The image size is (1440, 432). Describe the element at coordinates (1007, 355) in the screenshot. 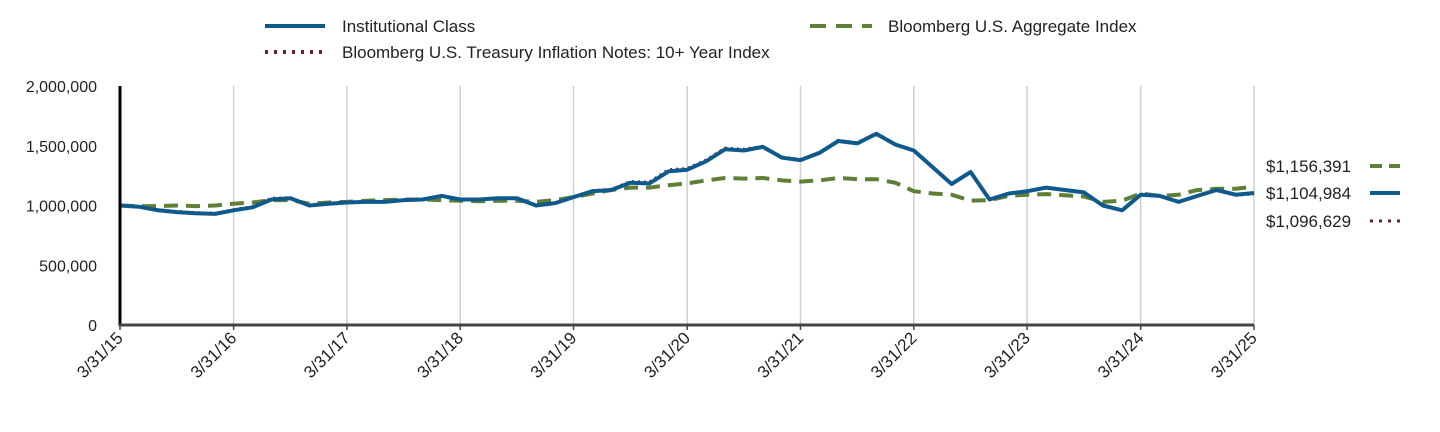

I see `x-tick-label: 3/31/23` at that location.